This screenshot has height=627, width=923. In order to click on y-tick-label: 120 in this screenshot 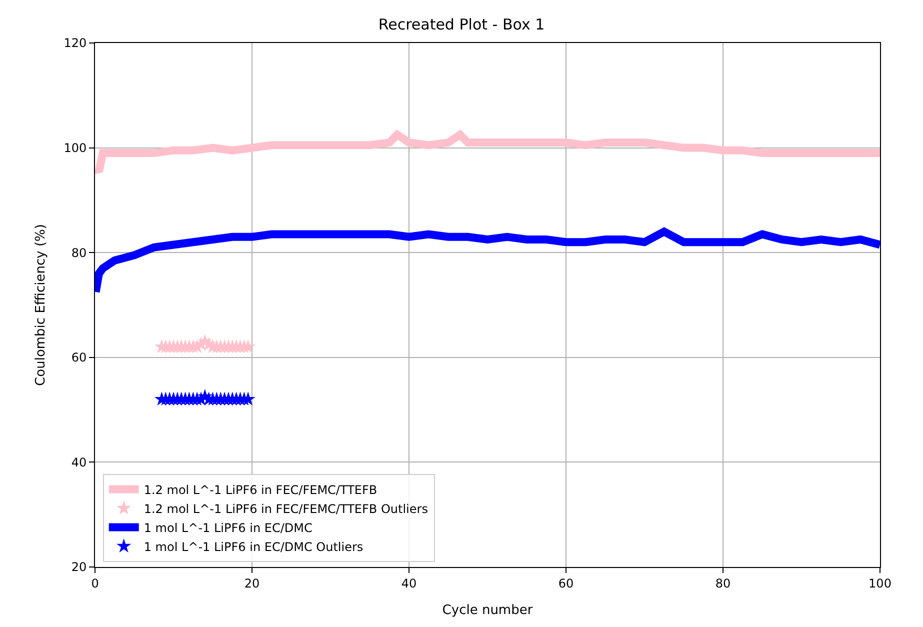, I will do `click(75, 43)`.